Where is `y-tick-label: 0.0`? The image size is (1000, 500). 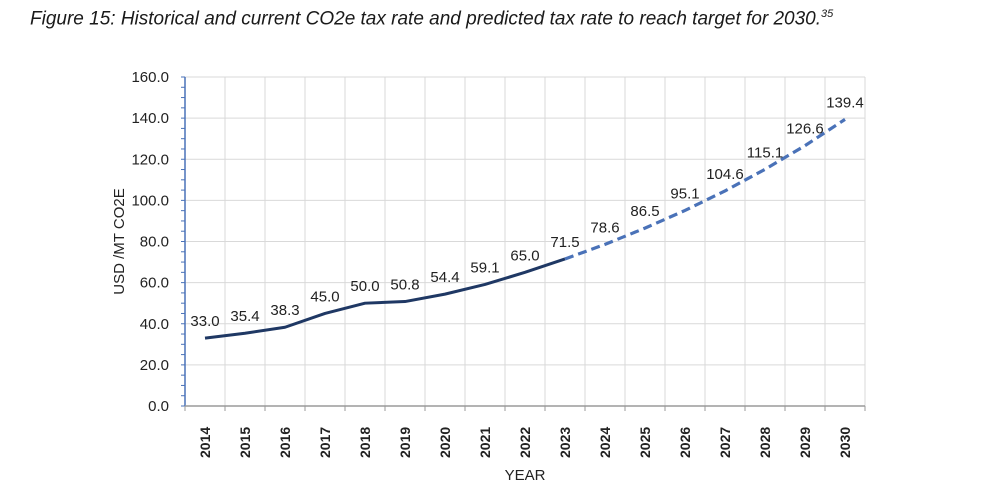 y-tick-label: 0.0 is located at coordinates (158, 406).